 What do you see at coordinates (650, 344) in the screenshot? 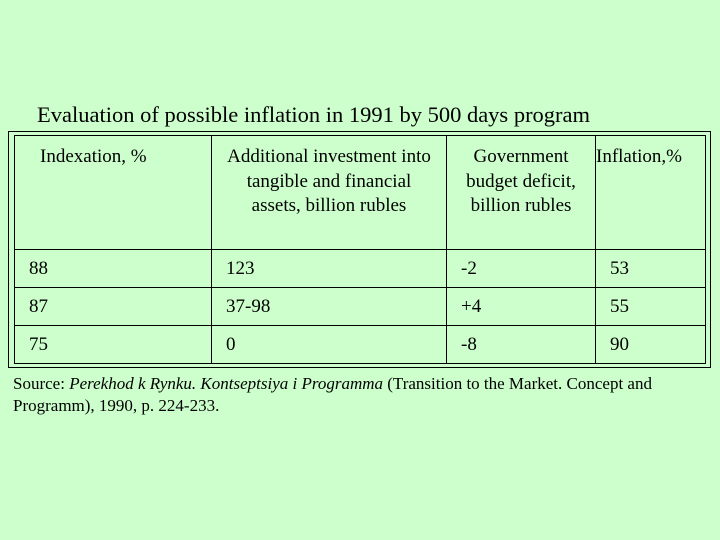
I see `cell-inflation: 90` at bounding box center [650, 344].